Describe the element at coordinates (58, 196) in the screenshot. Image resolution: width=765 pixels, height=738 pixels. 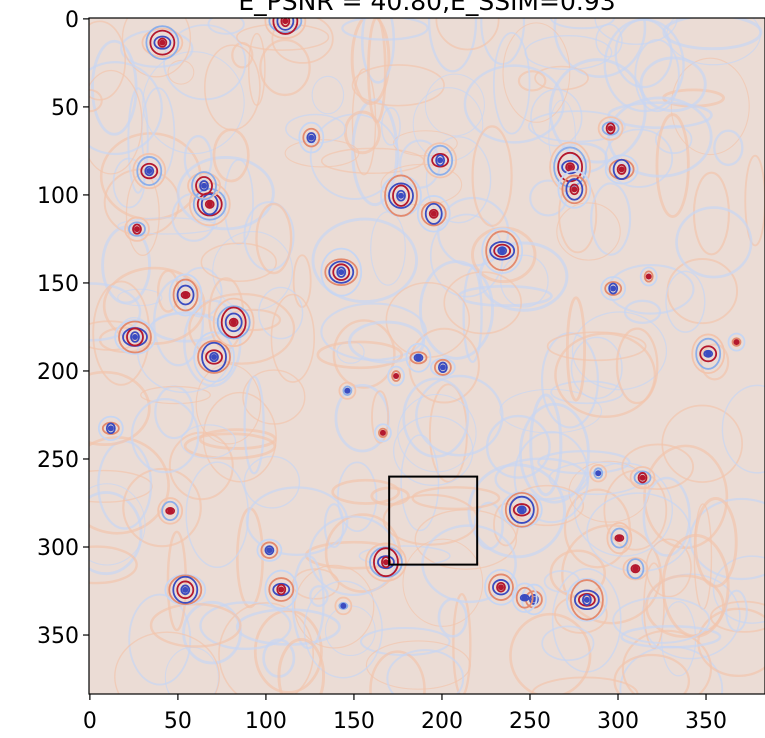
I see `y-tick-label: 100` at that location.